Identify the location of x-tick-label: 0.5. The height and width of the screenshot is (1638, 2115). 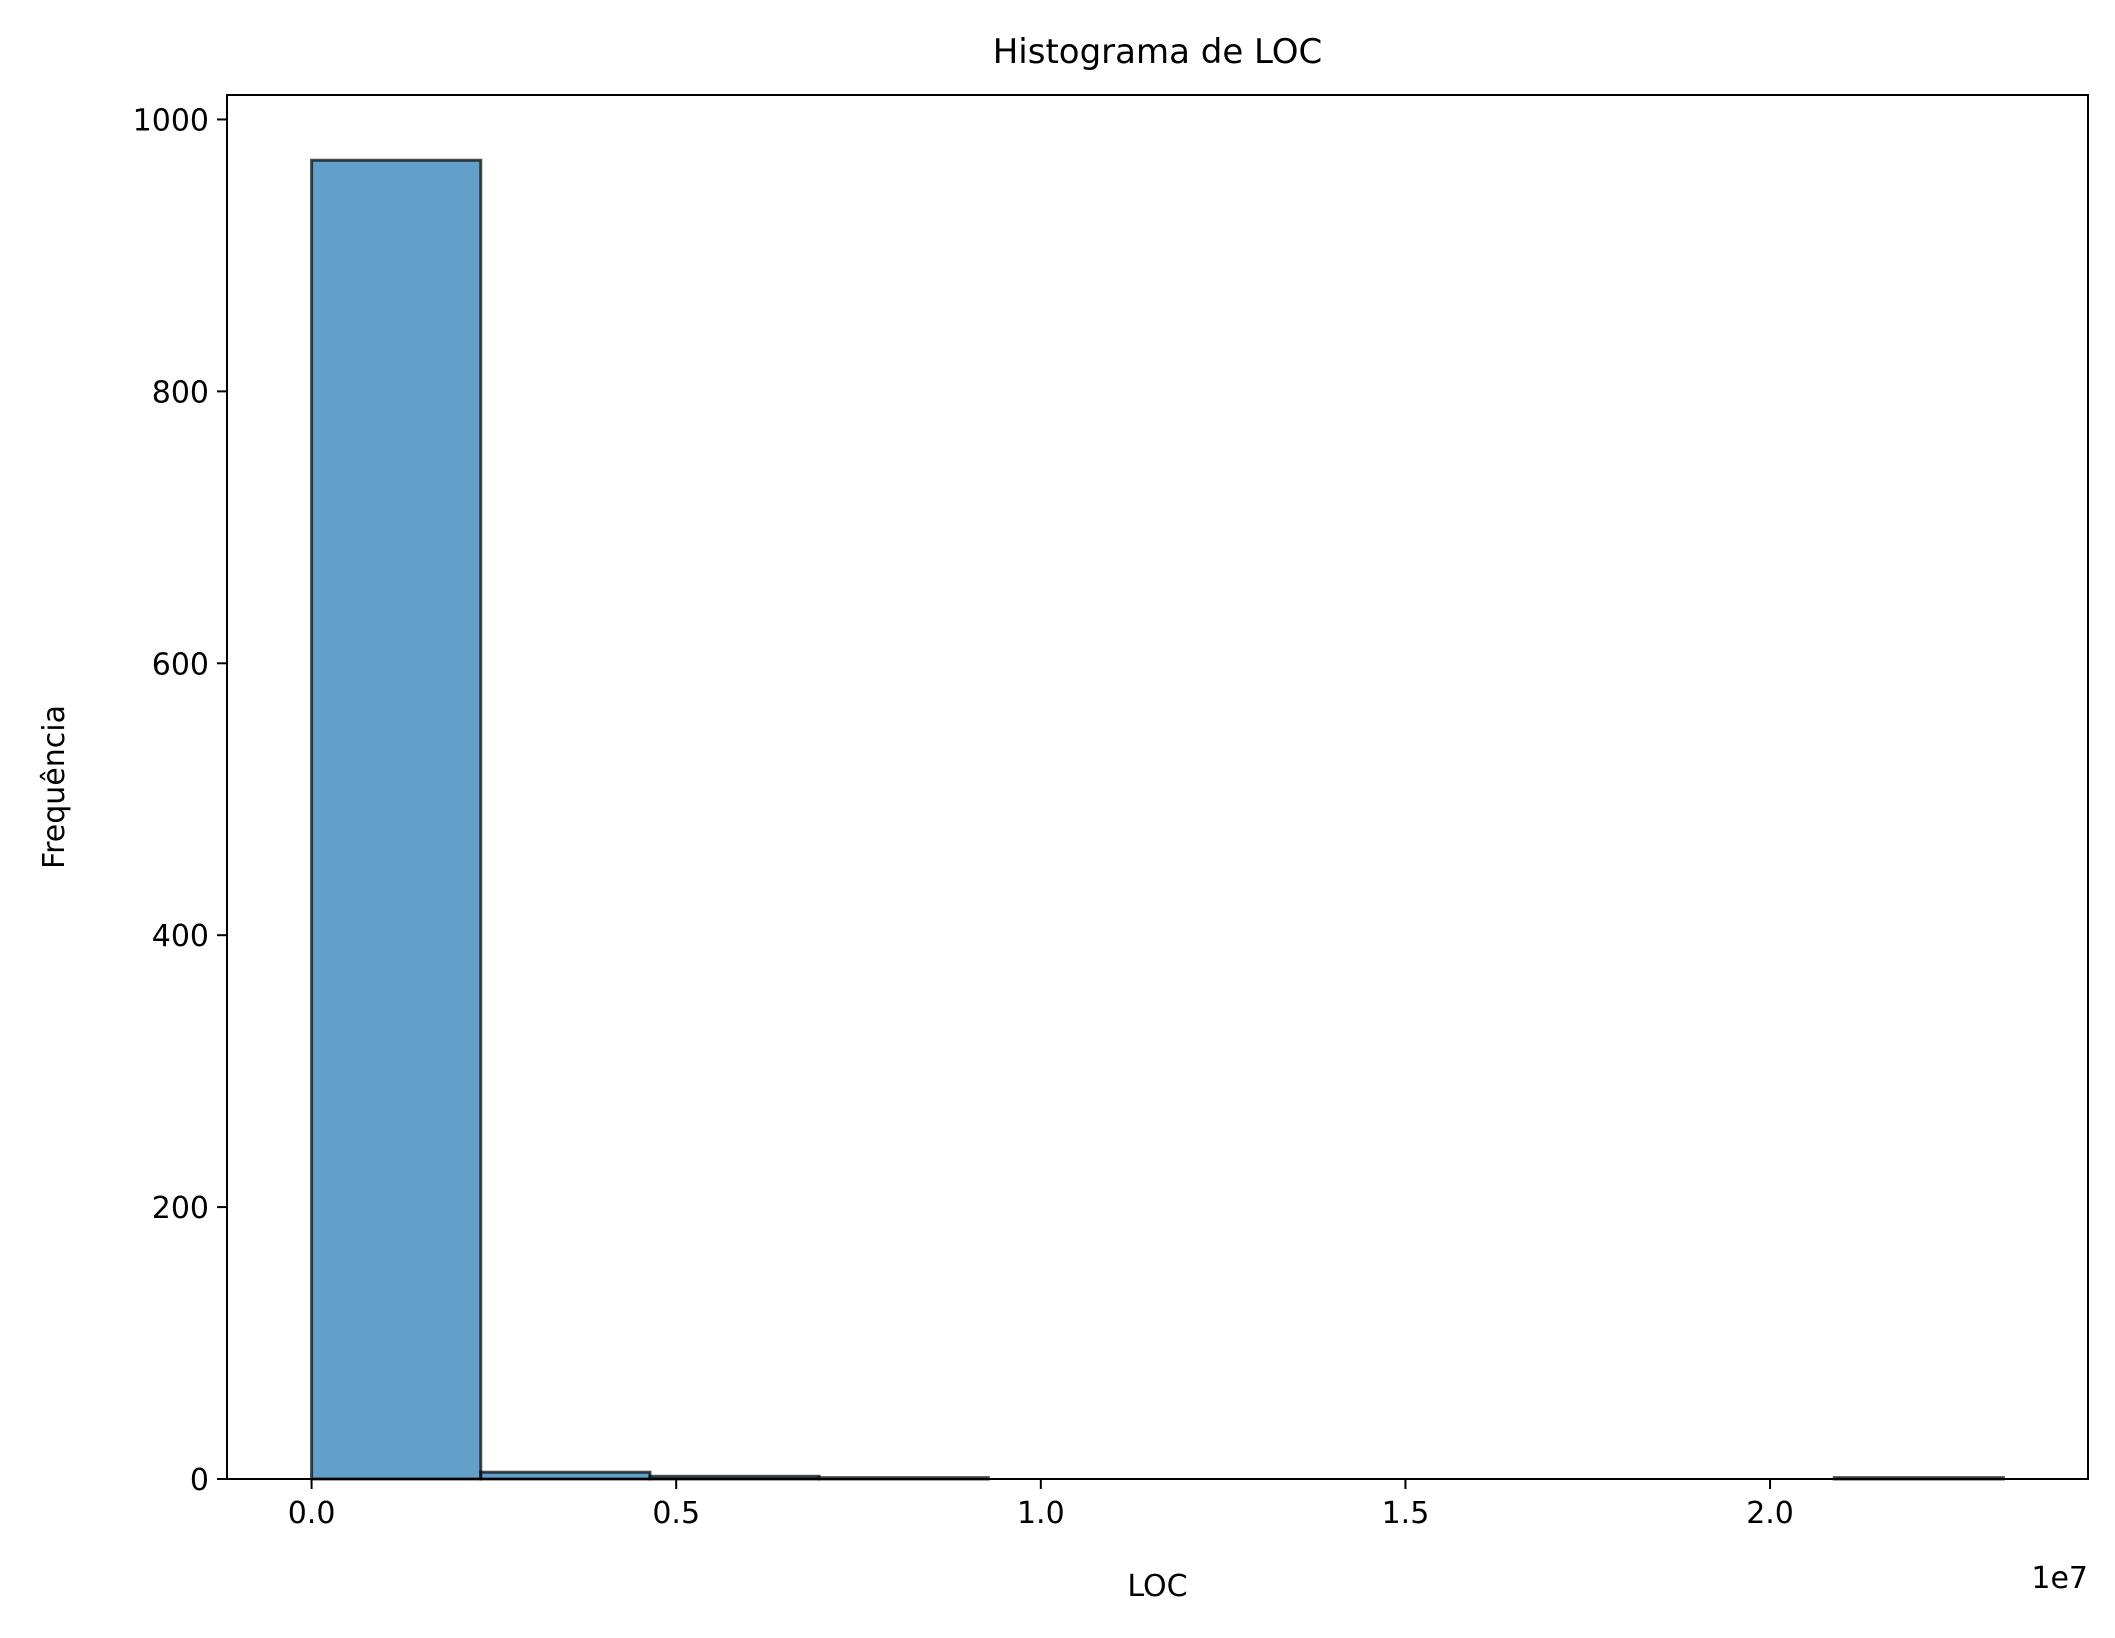
(676, 1513).